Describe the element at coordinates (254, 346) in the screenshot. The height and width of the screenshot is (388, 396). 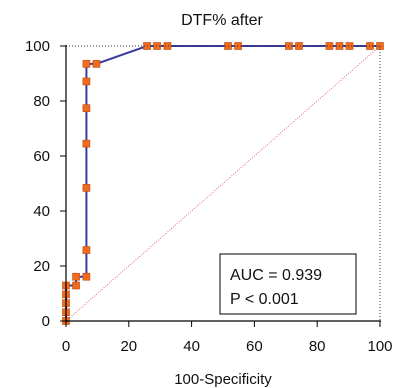
I see `x-tick-label: 60` at that location.